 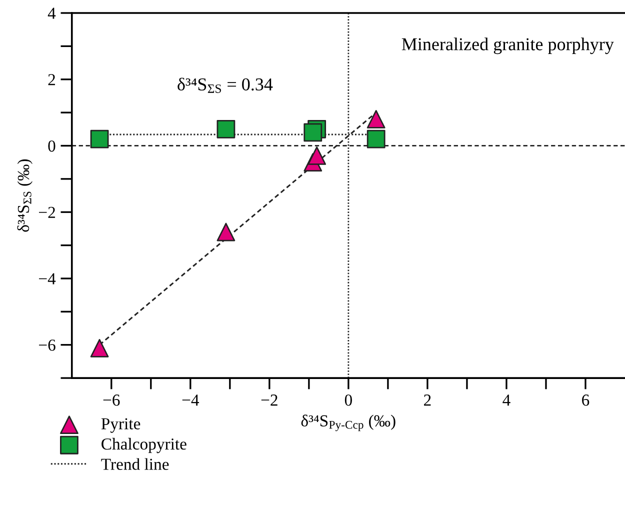 I want to click on legend-label: Chalcopyrite, so click(x=144, y=446).